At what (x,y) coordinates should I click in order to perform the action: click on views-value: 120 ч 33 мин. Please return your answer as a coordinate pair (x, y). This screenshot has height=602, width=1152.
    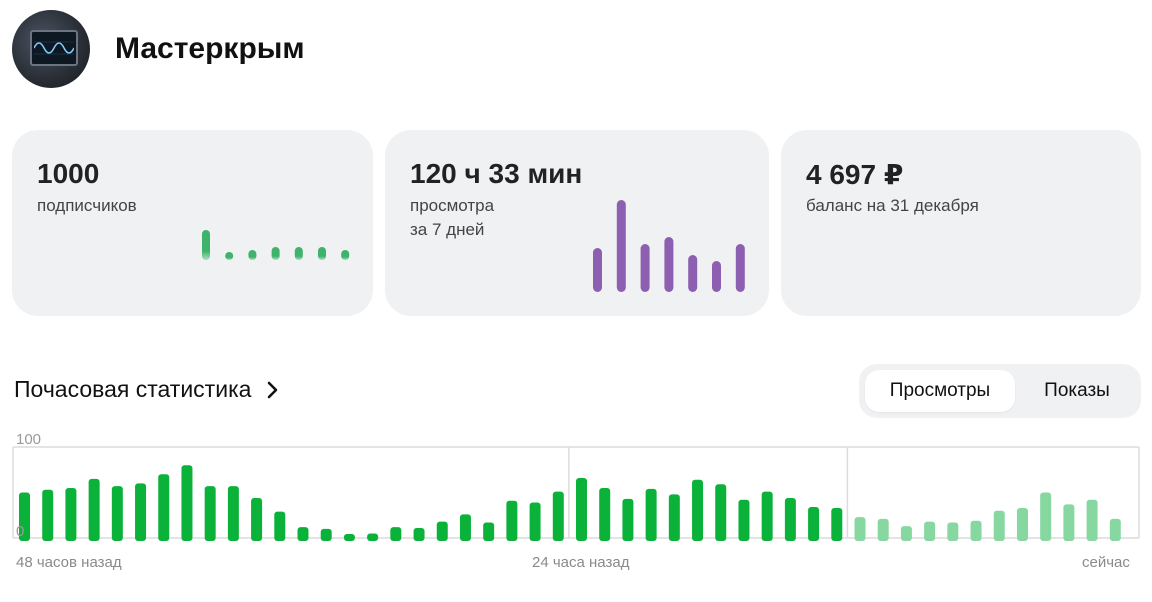
    Looking at the image, I should click on (496, 173).